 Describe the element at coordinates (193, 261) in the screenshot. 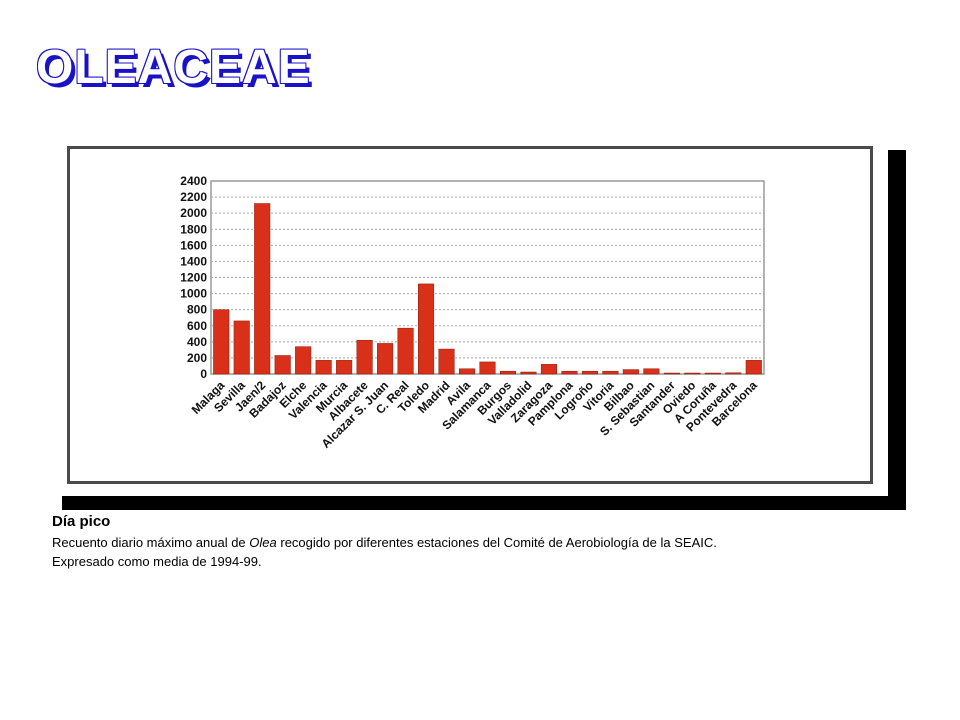

I see `y-tick-label: 1400` at that location.